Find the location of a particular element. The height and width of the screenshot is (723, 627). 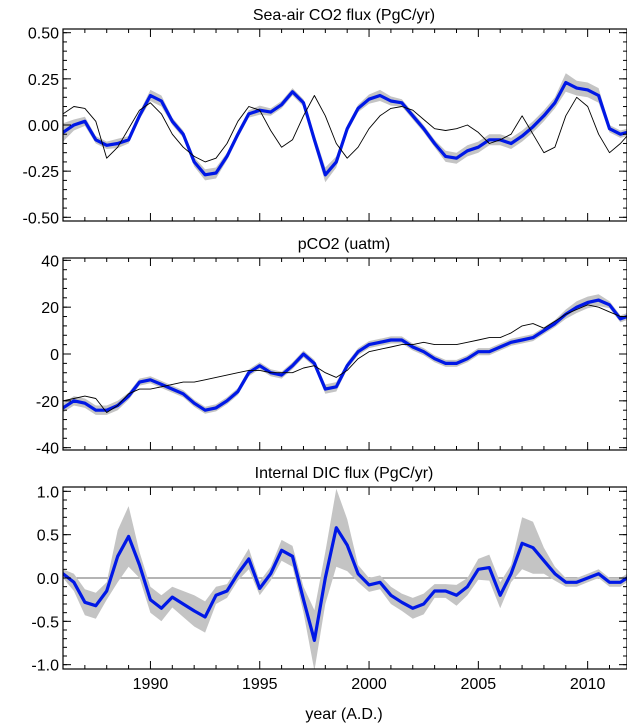

y-tick-label: -0.5 is located at coordinates (45, 622).